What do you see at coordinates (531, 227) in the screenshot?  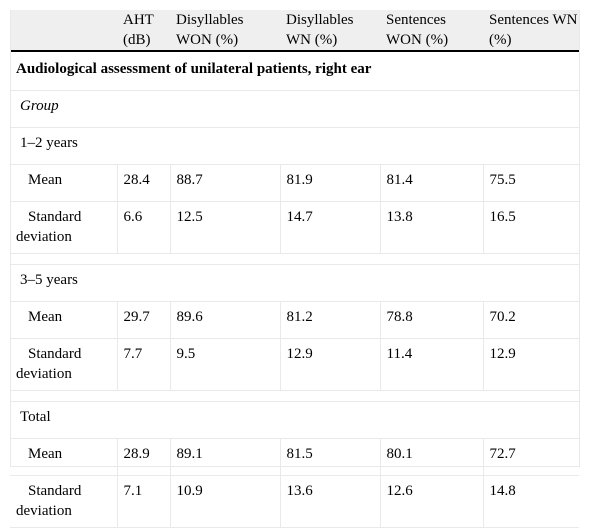 I see `cell: 16.5` at bounding box center [531, 227].